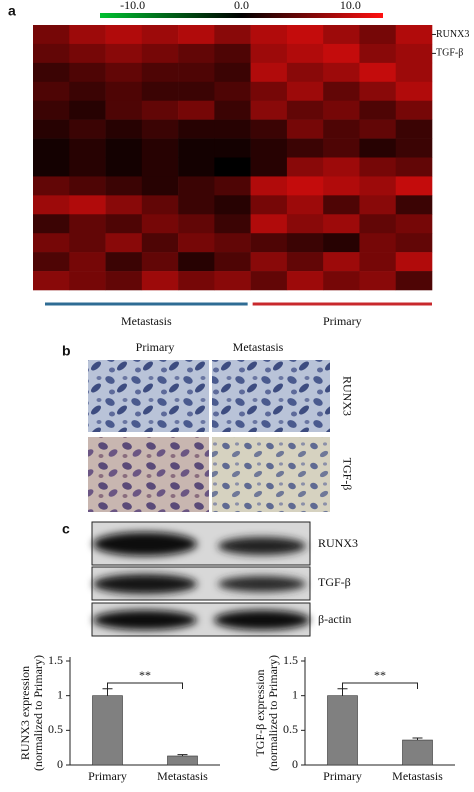  I want to click on band-label: β-actin, so click(334, 619).